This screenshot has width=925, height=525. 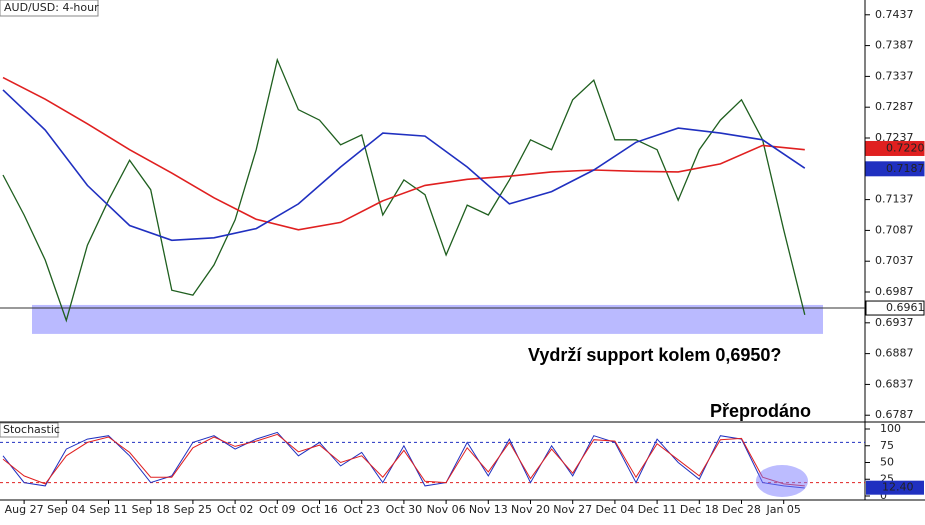 What do you see at coordinates (905, 307) in the screenshot?
I see `price-marker-label: 0.6961` at bounding box center [905, 307].